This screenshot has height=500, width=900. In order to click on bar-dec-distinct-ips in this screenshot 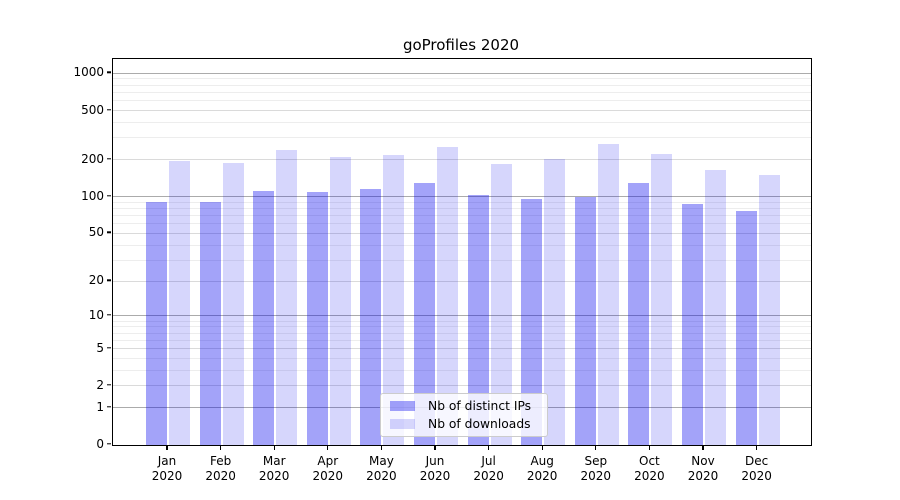, I will do `click(746, 327)`.